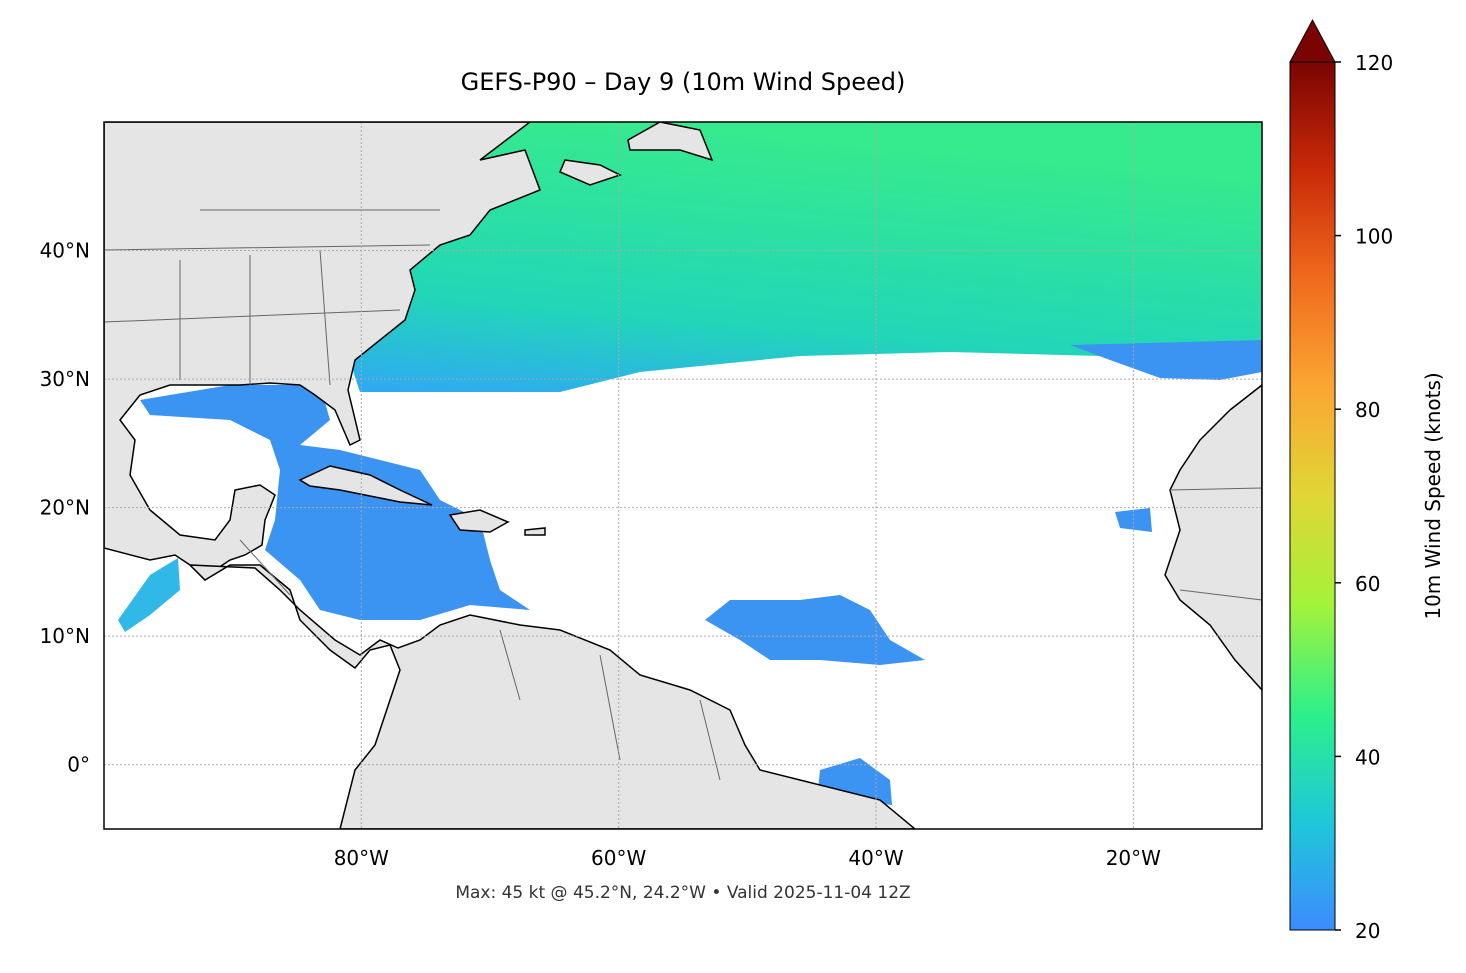 Image resolution: width=1466 pixels, height=973 pixels. Describe the element at coordinates (361, 858) in the screenshot. I see `x-tick-label: 80°W` at that location.